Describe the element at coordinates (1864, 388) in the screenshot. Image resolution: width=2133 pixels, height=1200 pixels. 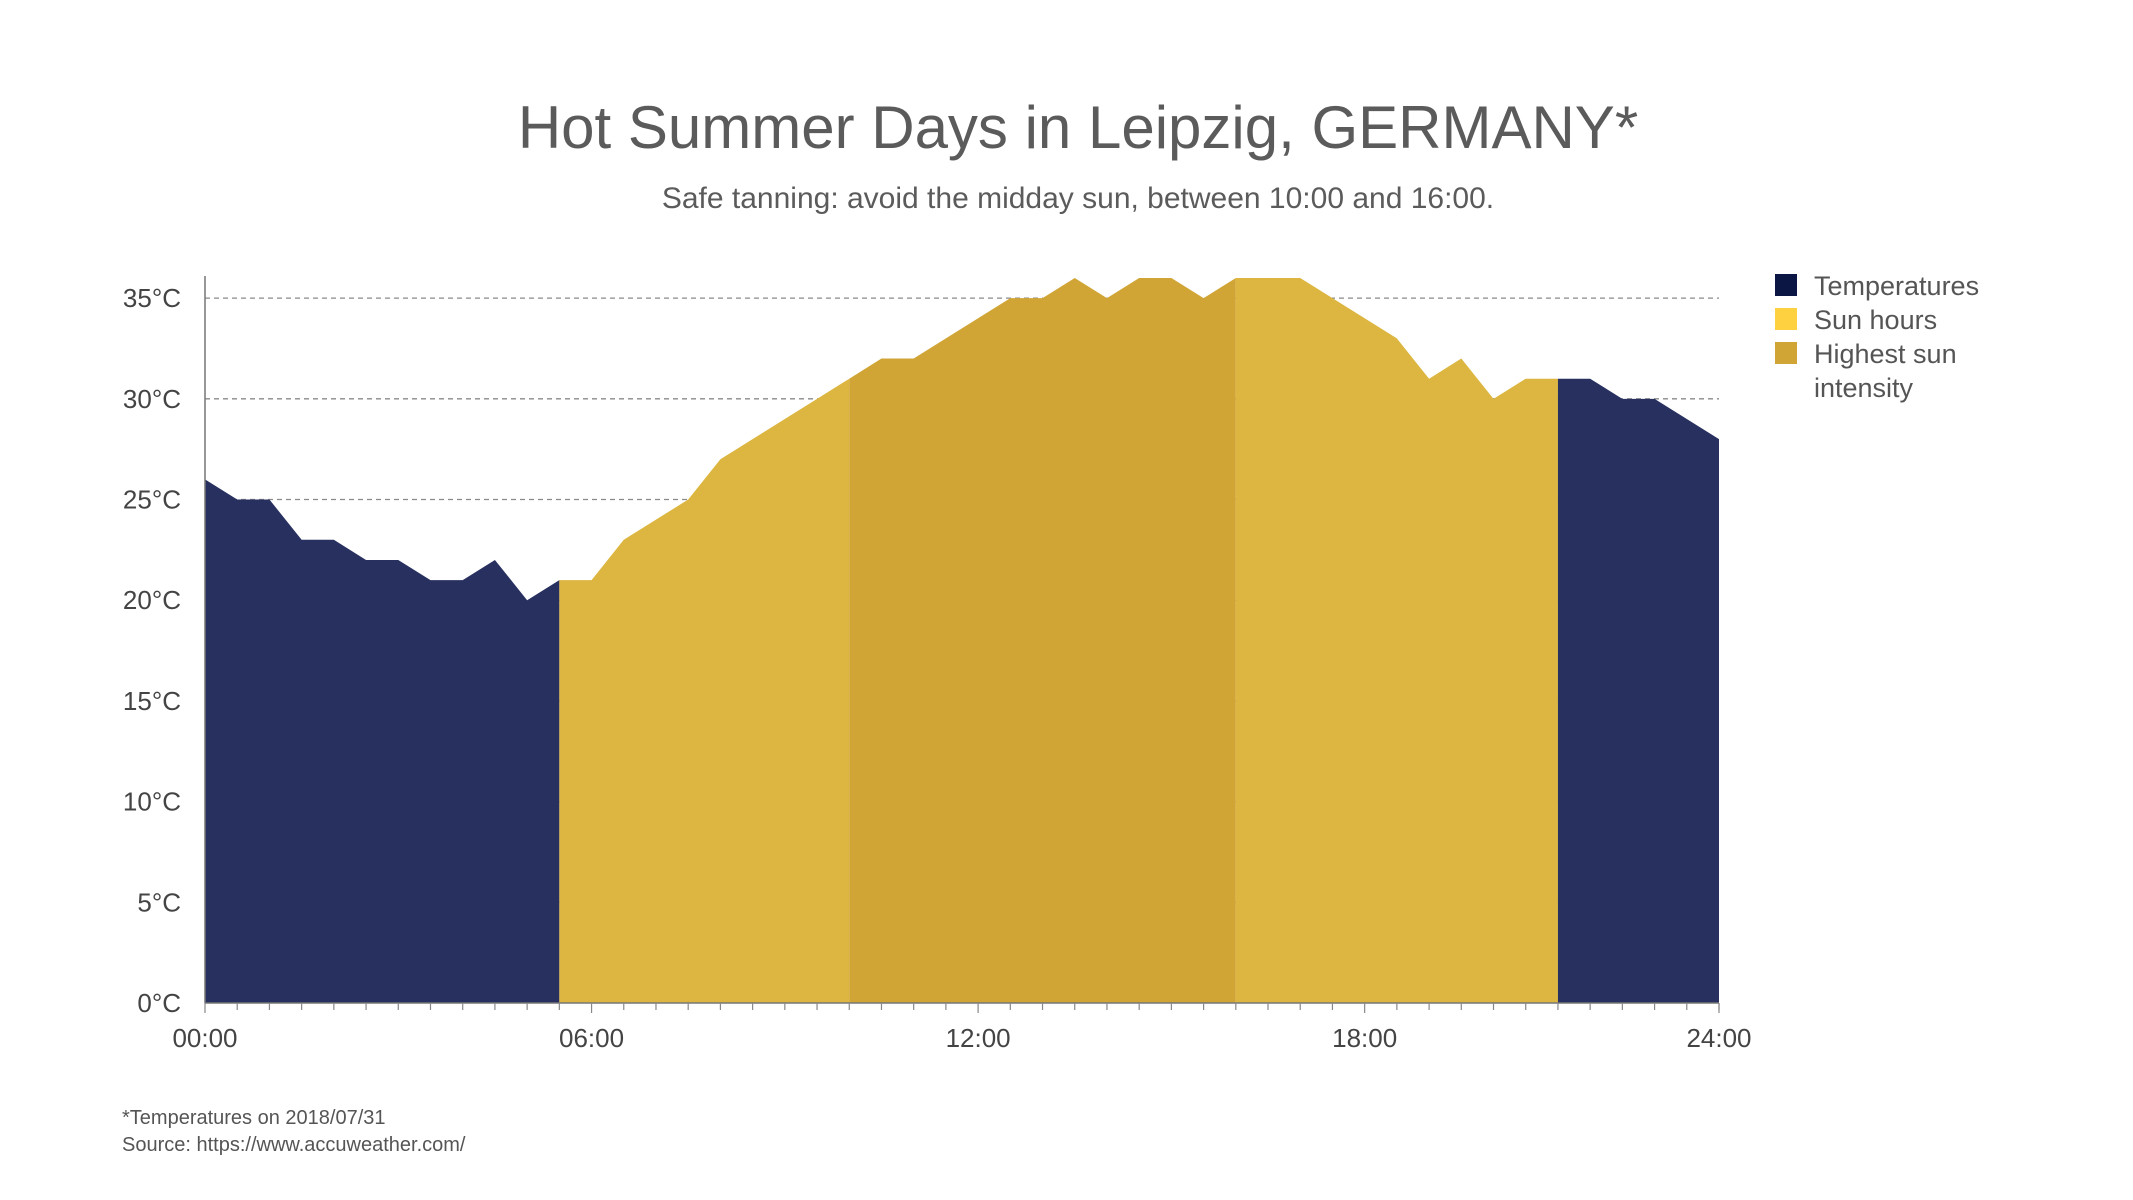
I see `legend-label: intensity` at that location.